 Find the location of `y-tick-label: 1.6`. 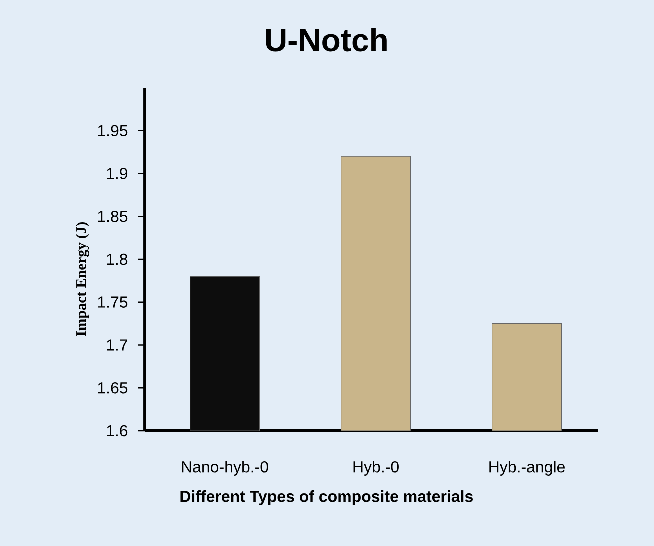

y-tick-label: 1.6 is located at coordinates (117, 431).